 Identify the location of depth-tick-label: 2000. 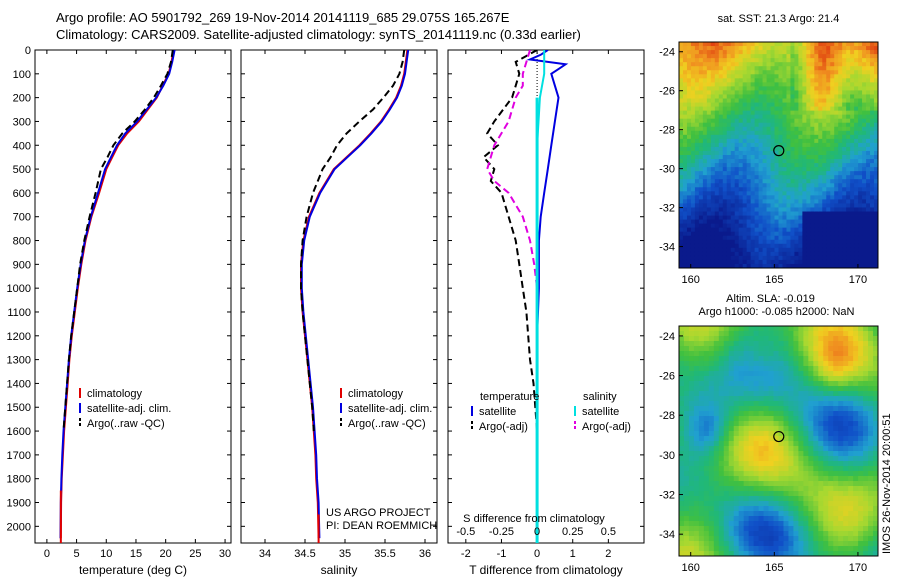
(19, 527).